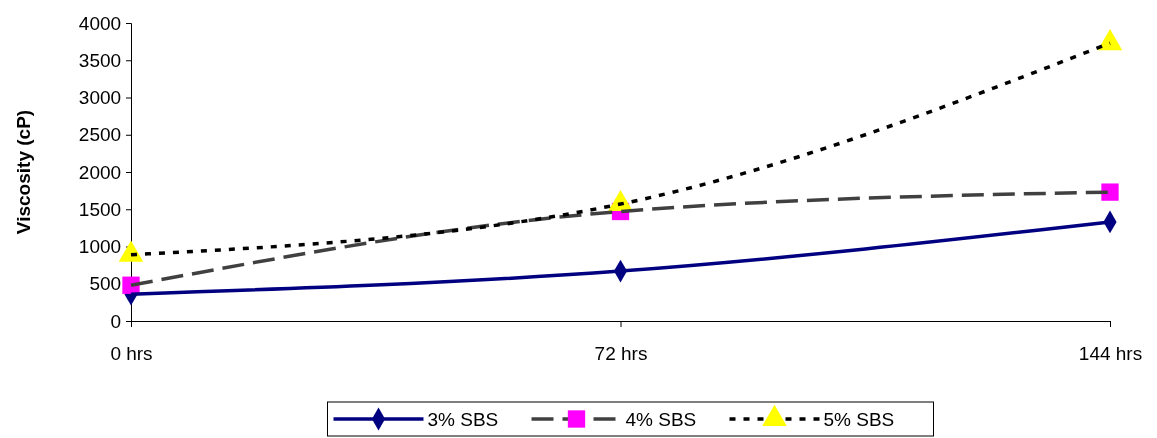  What do you see at coordinates (100, 60) in the screenshot?
I see `y-tick-label: 3500` at bounding box center [100, 60].